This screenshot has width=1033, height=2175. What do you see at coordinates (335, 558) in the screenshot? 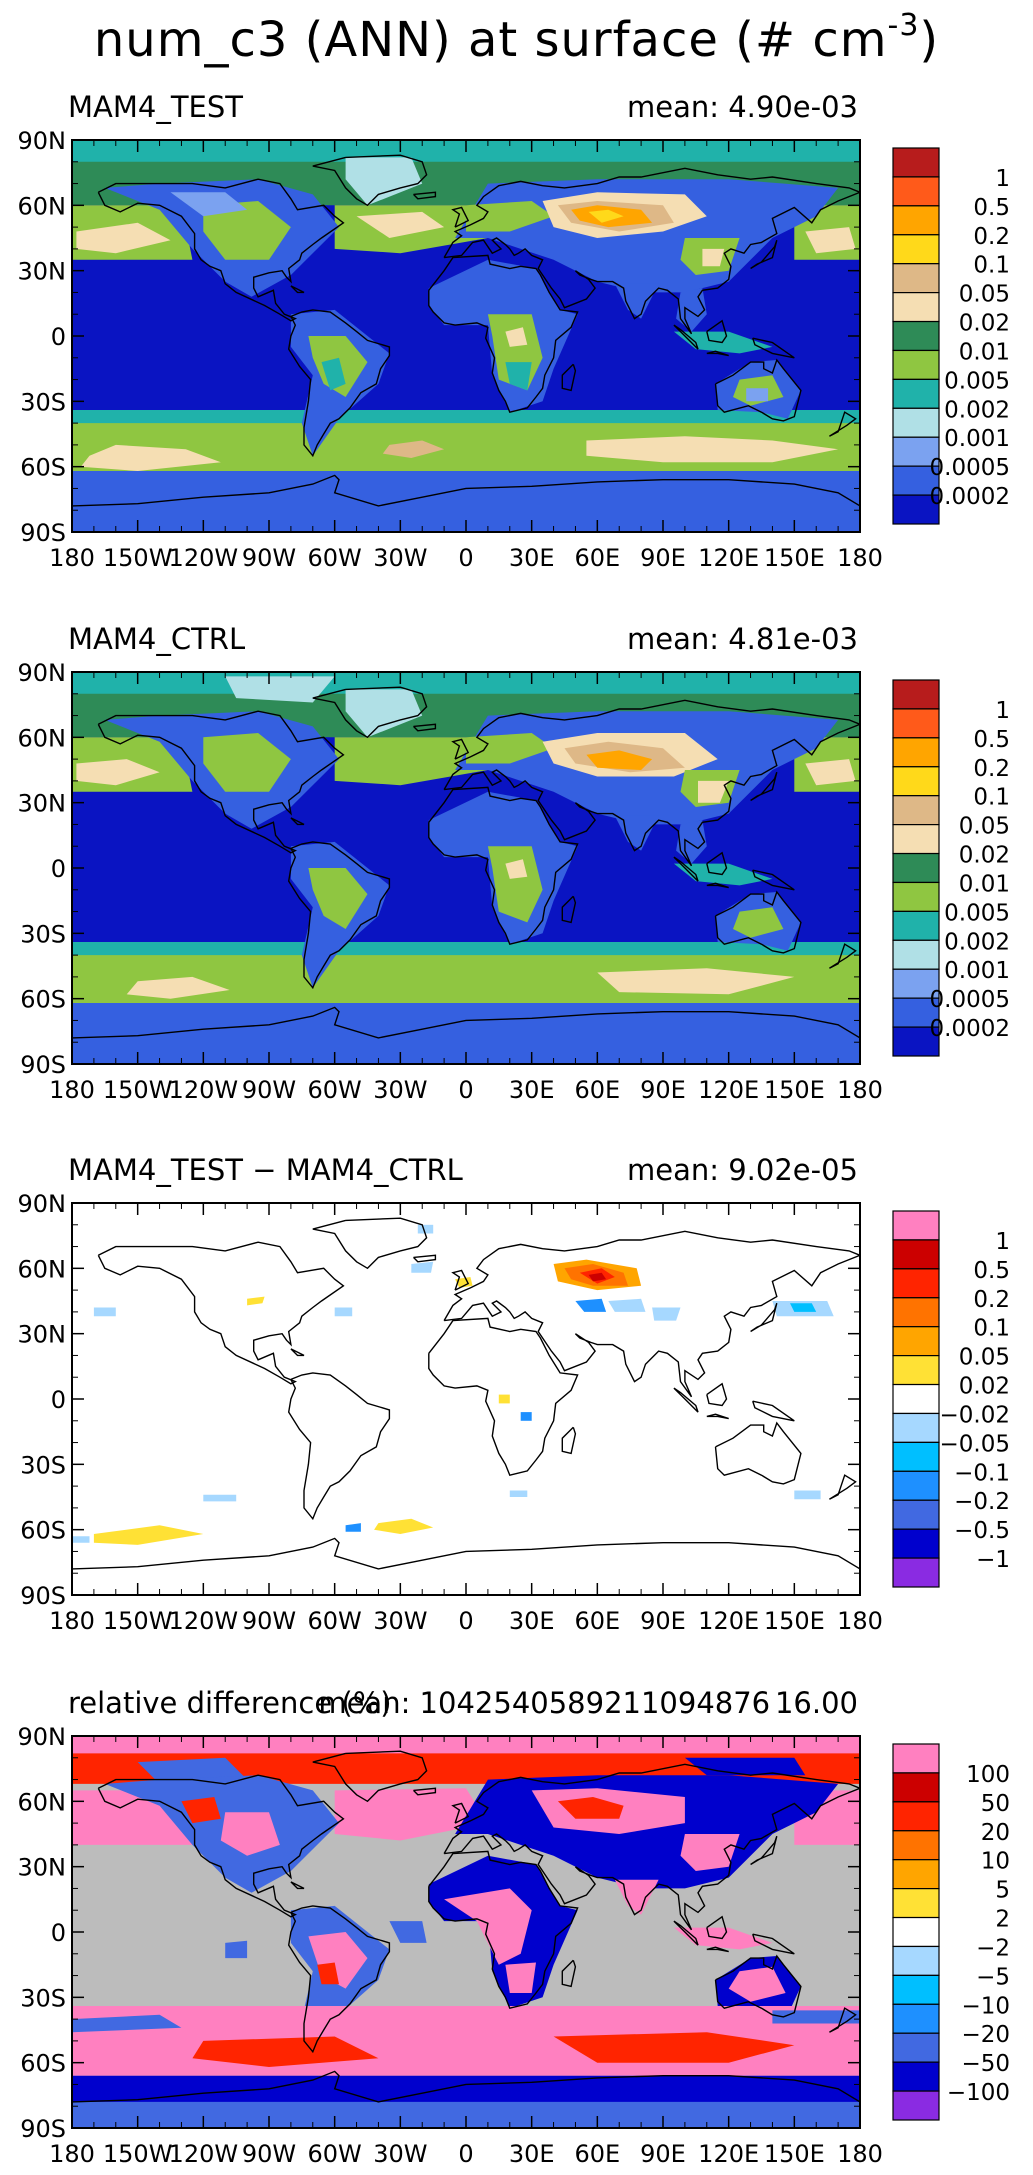
I see `x-tick-label: 60W` at bounding box center [335, 558].